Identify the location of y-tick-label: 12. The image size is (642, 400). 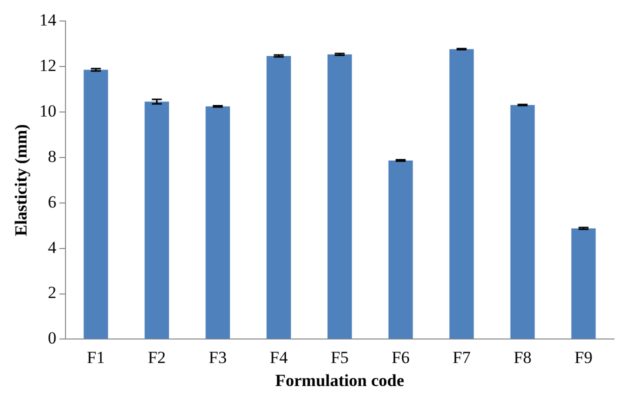
(47, 66).